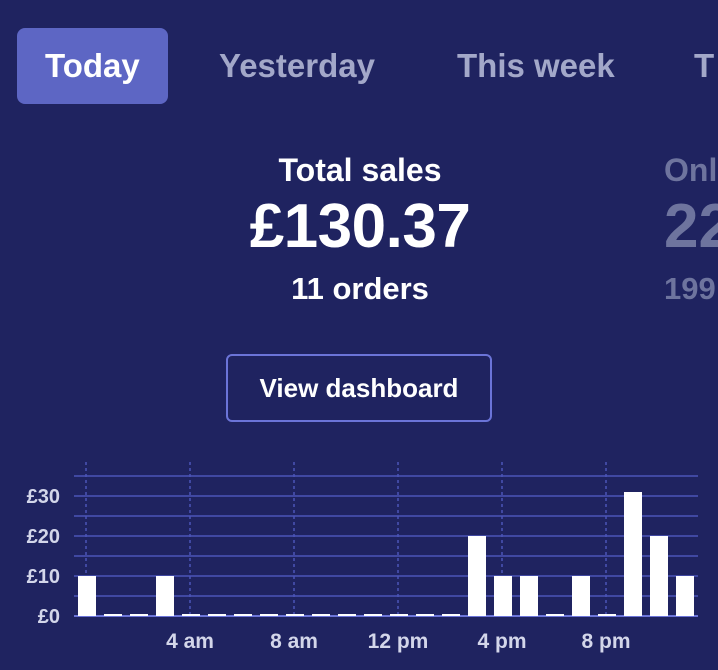 The image size is (718, 670). What do you see at coordinates (297, 65) in the screenshot?
I see `tab-yesterday: Yesterday` at bounding box center [297, 65].